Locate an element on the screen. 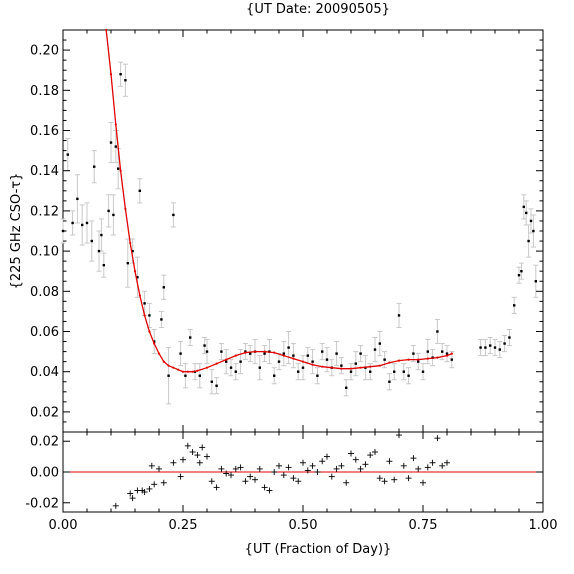 The width and height of the screenshot is (574, 574). y-tick-label: 0.12 is located at coordinates (44, 211).